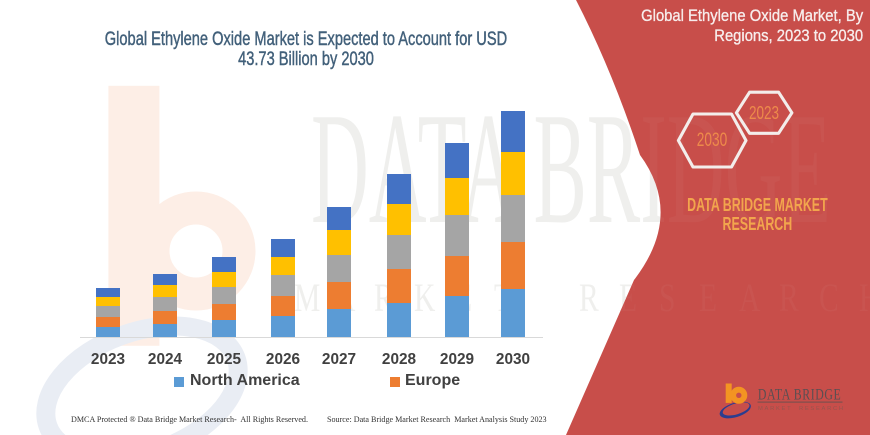  What do you see at coordinates (799, 395) in the screenshot?
I see `svg-text: DATA BRIDGE` at bounding box center [799, 395].